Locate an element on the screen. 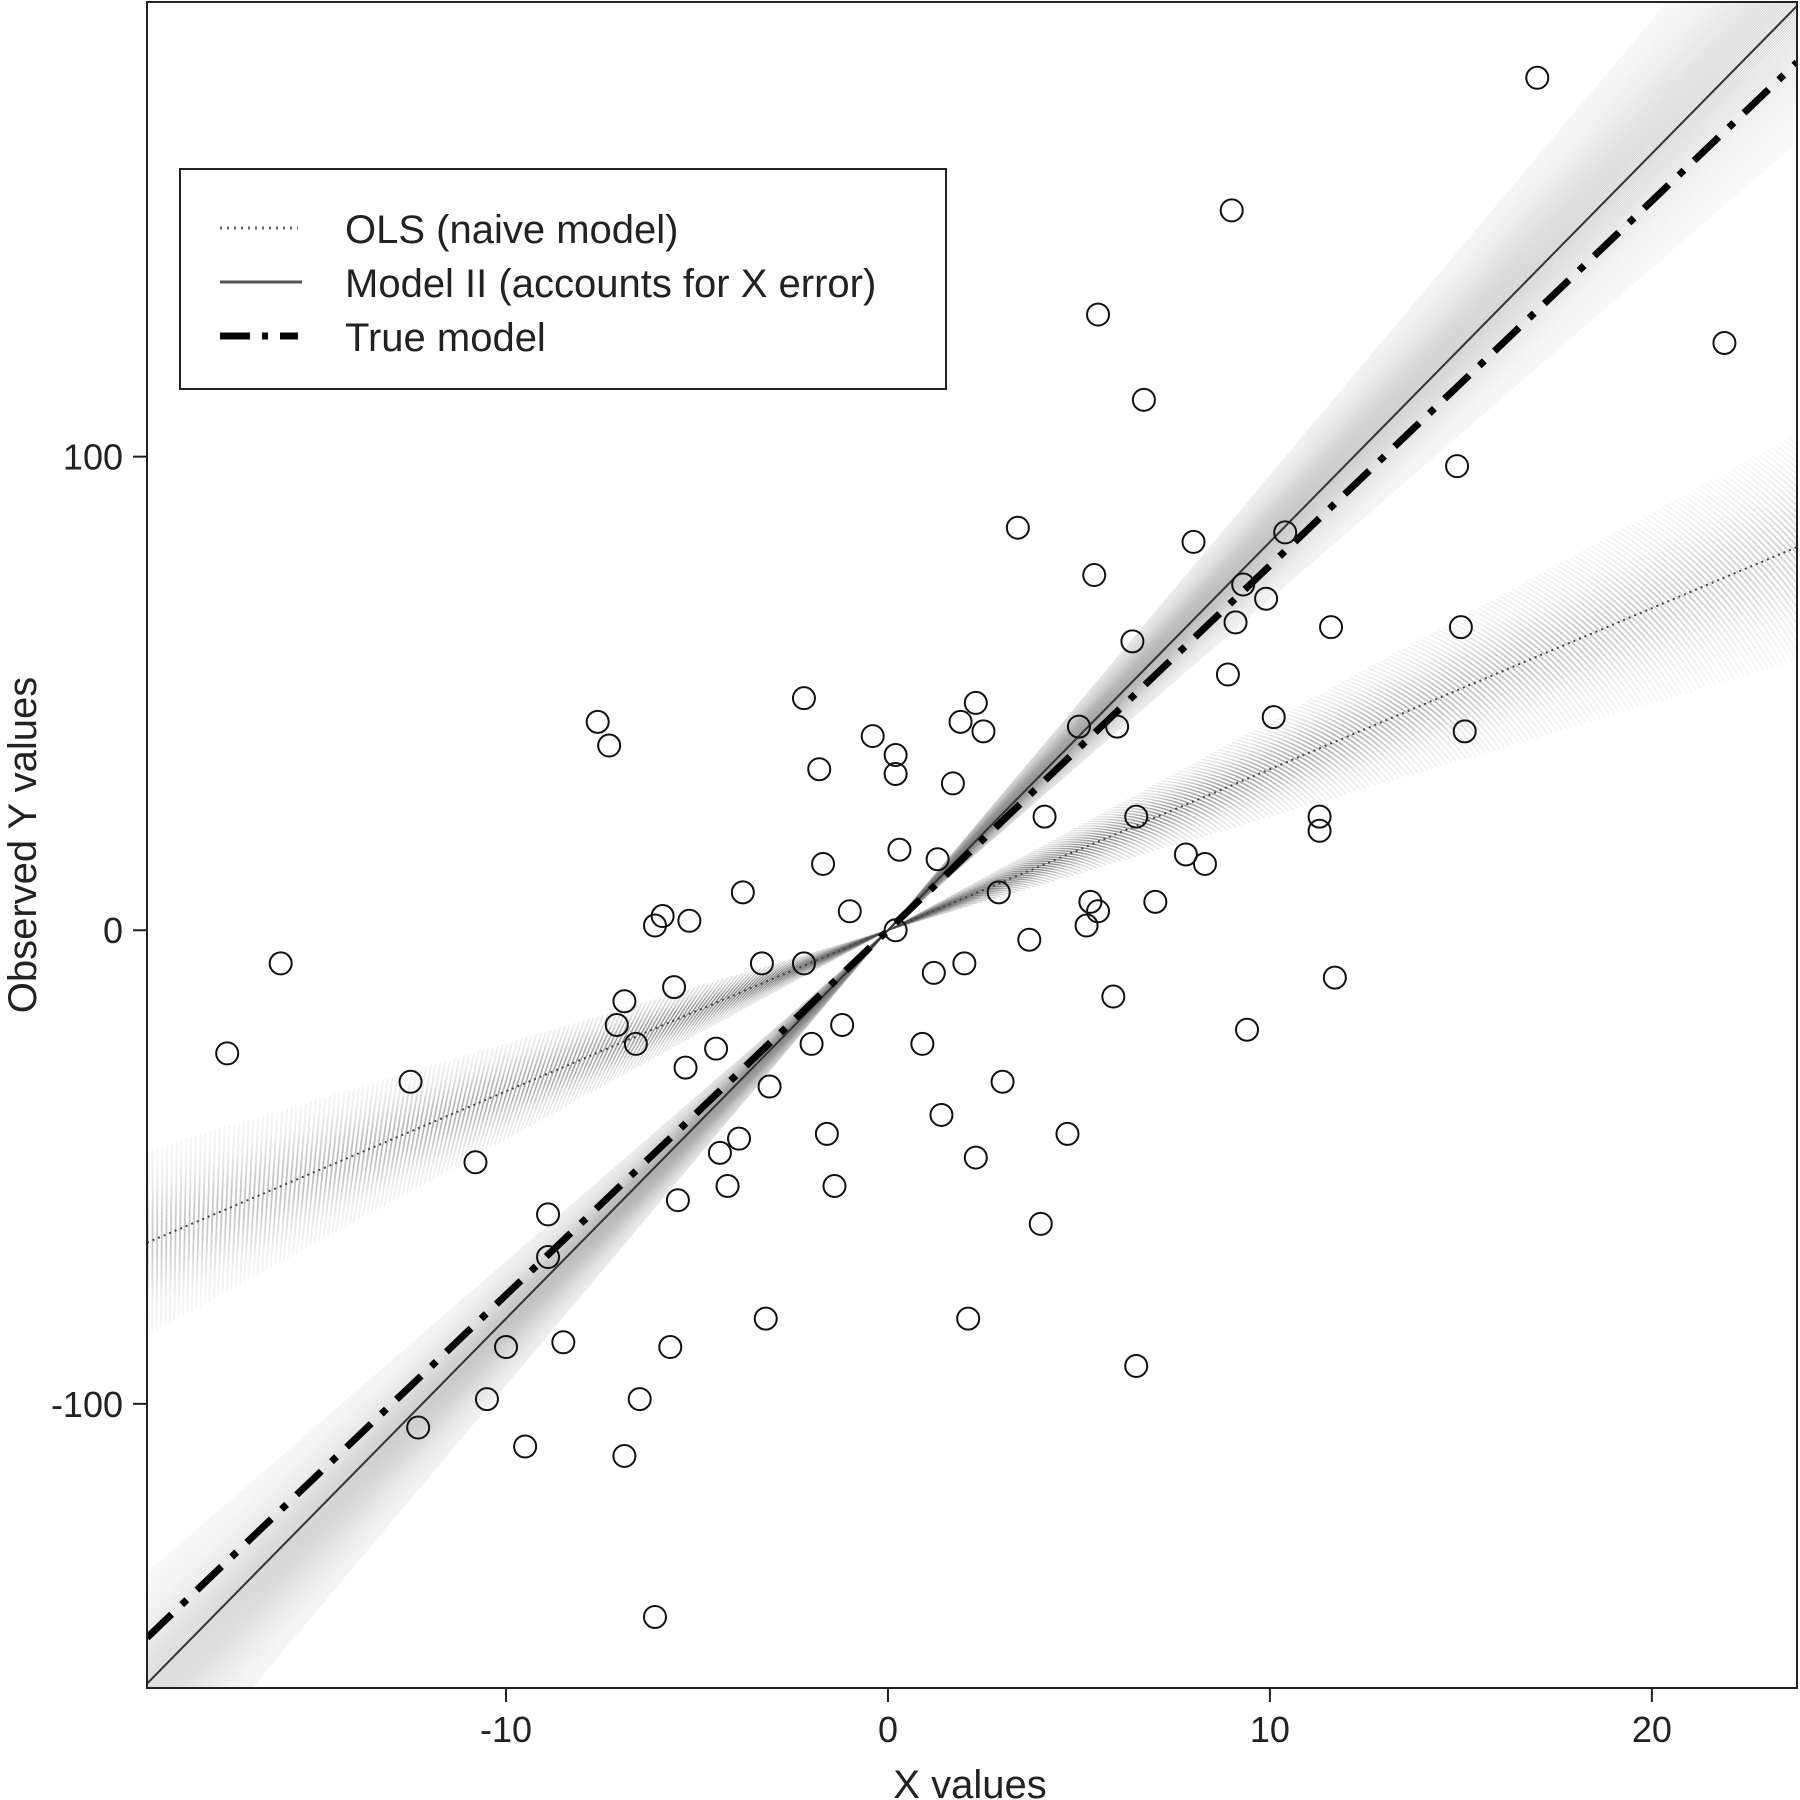 The height and width of the screenshot is (1800, 1800). legend-label-true: True model is located at coordinates (445, 338).